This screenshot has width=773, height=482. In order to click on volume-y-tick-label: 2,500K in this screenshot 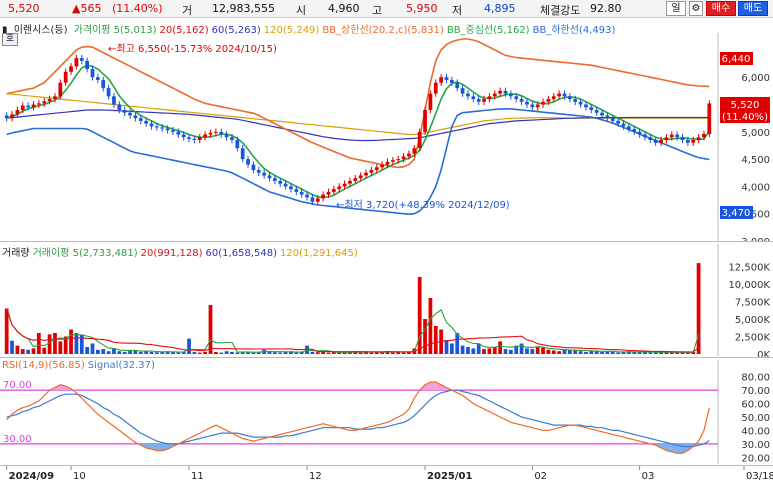, I will do `click(753, 338)`.